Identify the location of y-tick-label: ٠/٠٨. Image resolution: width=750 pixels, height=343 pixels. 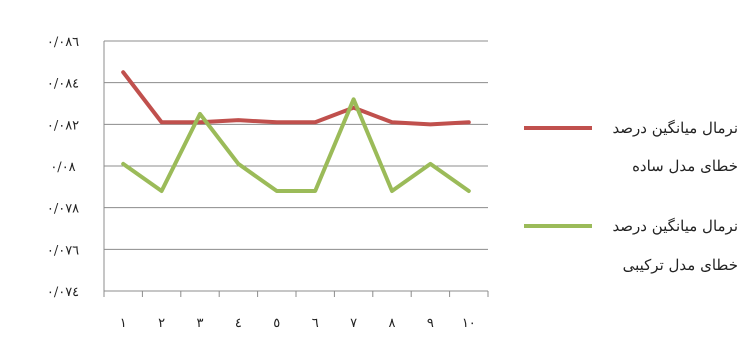
(62, 167).